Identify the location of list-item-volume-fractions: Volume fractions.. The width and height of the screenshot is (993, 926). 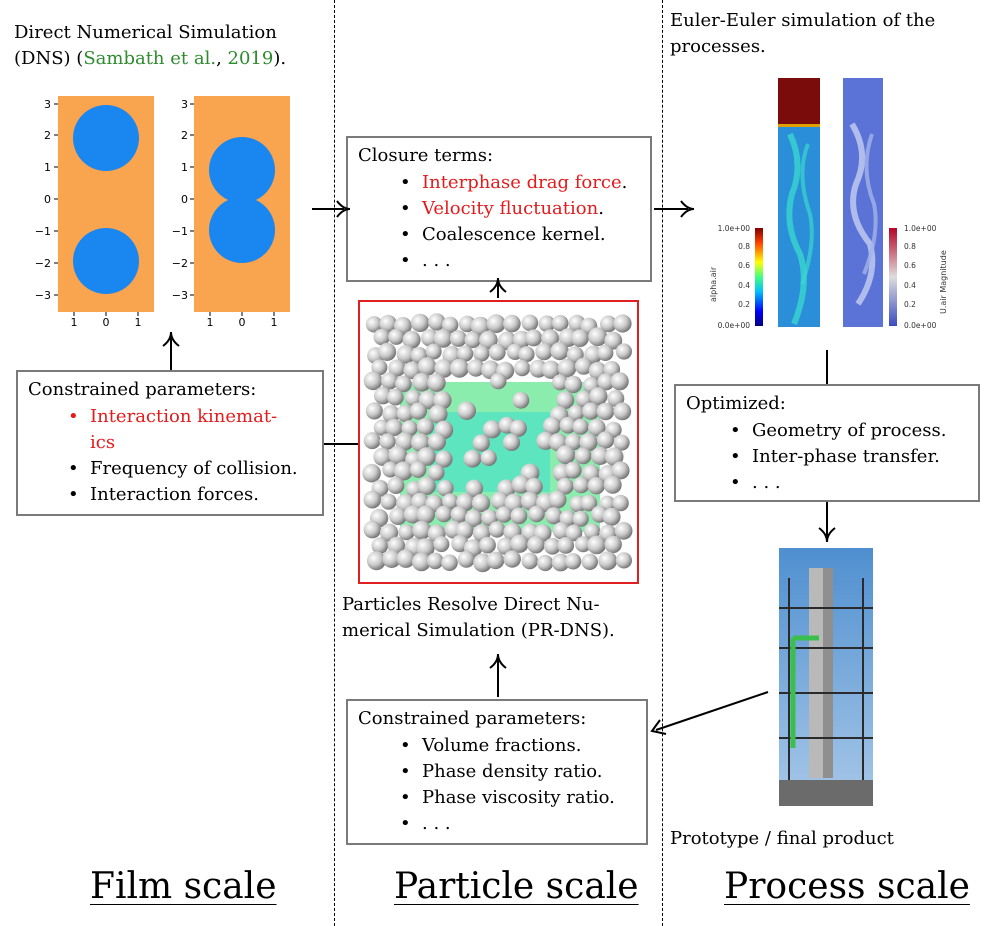
(518, 746).